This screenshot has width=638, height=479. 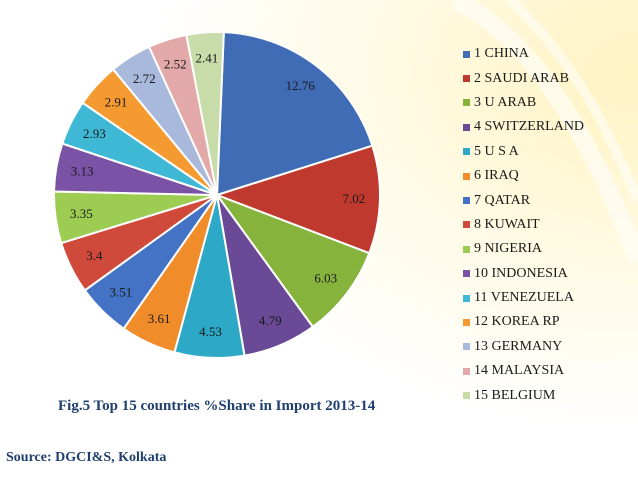 I want to click on legend-item-1: 1 CHINA, so click(x=523, y=54).